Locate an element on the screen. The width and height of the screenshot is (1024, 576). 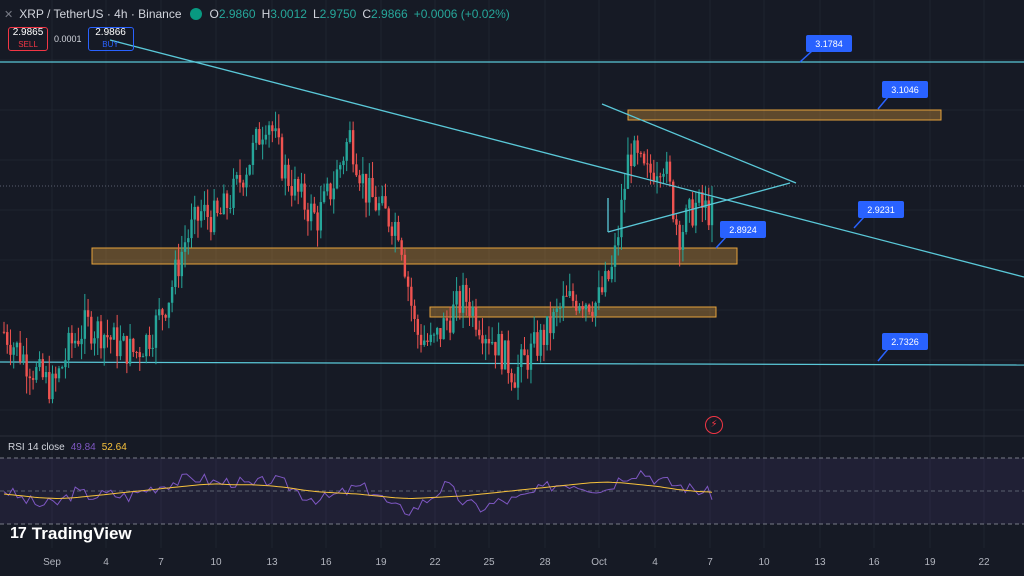
rsi-value: 49.84 is located at coordinates (83, 447).